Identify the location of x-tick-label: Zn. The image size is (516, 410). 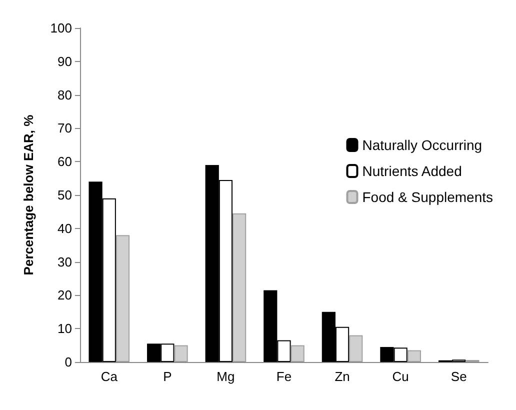
(342, 376).